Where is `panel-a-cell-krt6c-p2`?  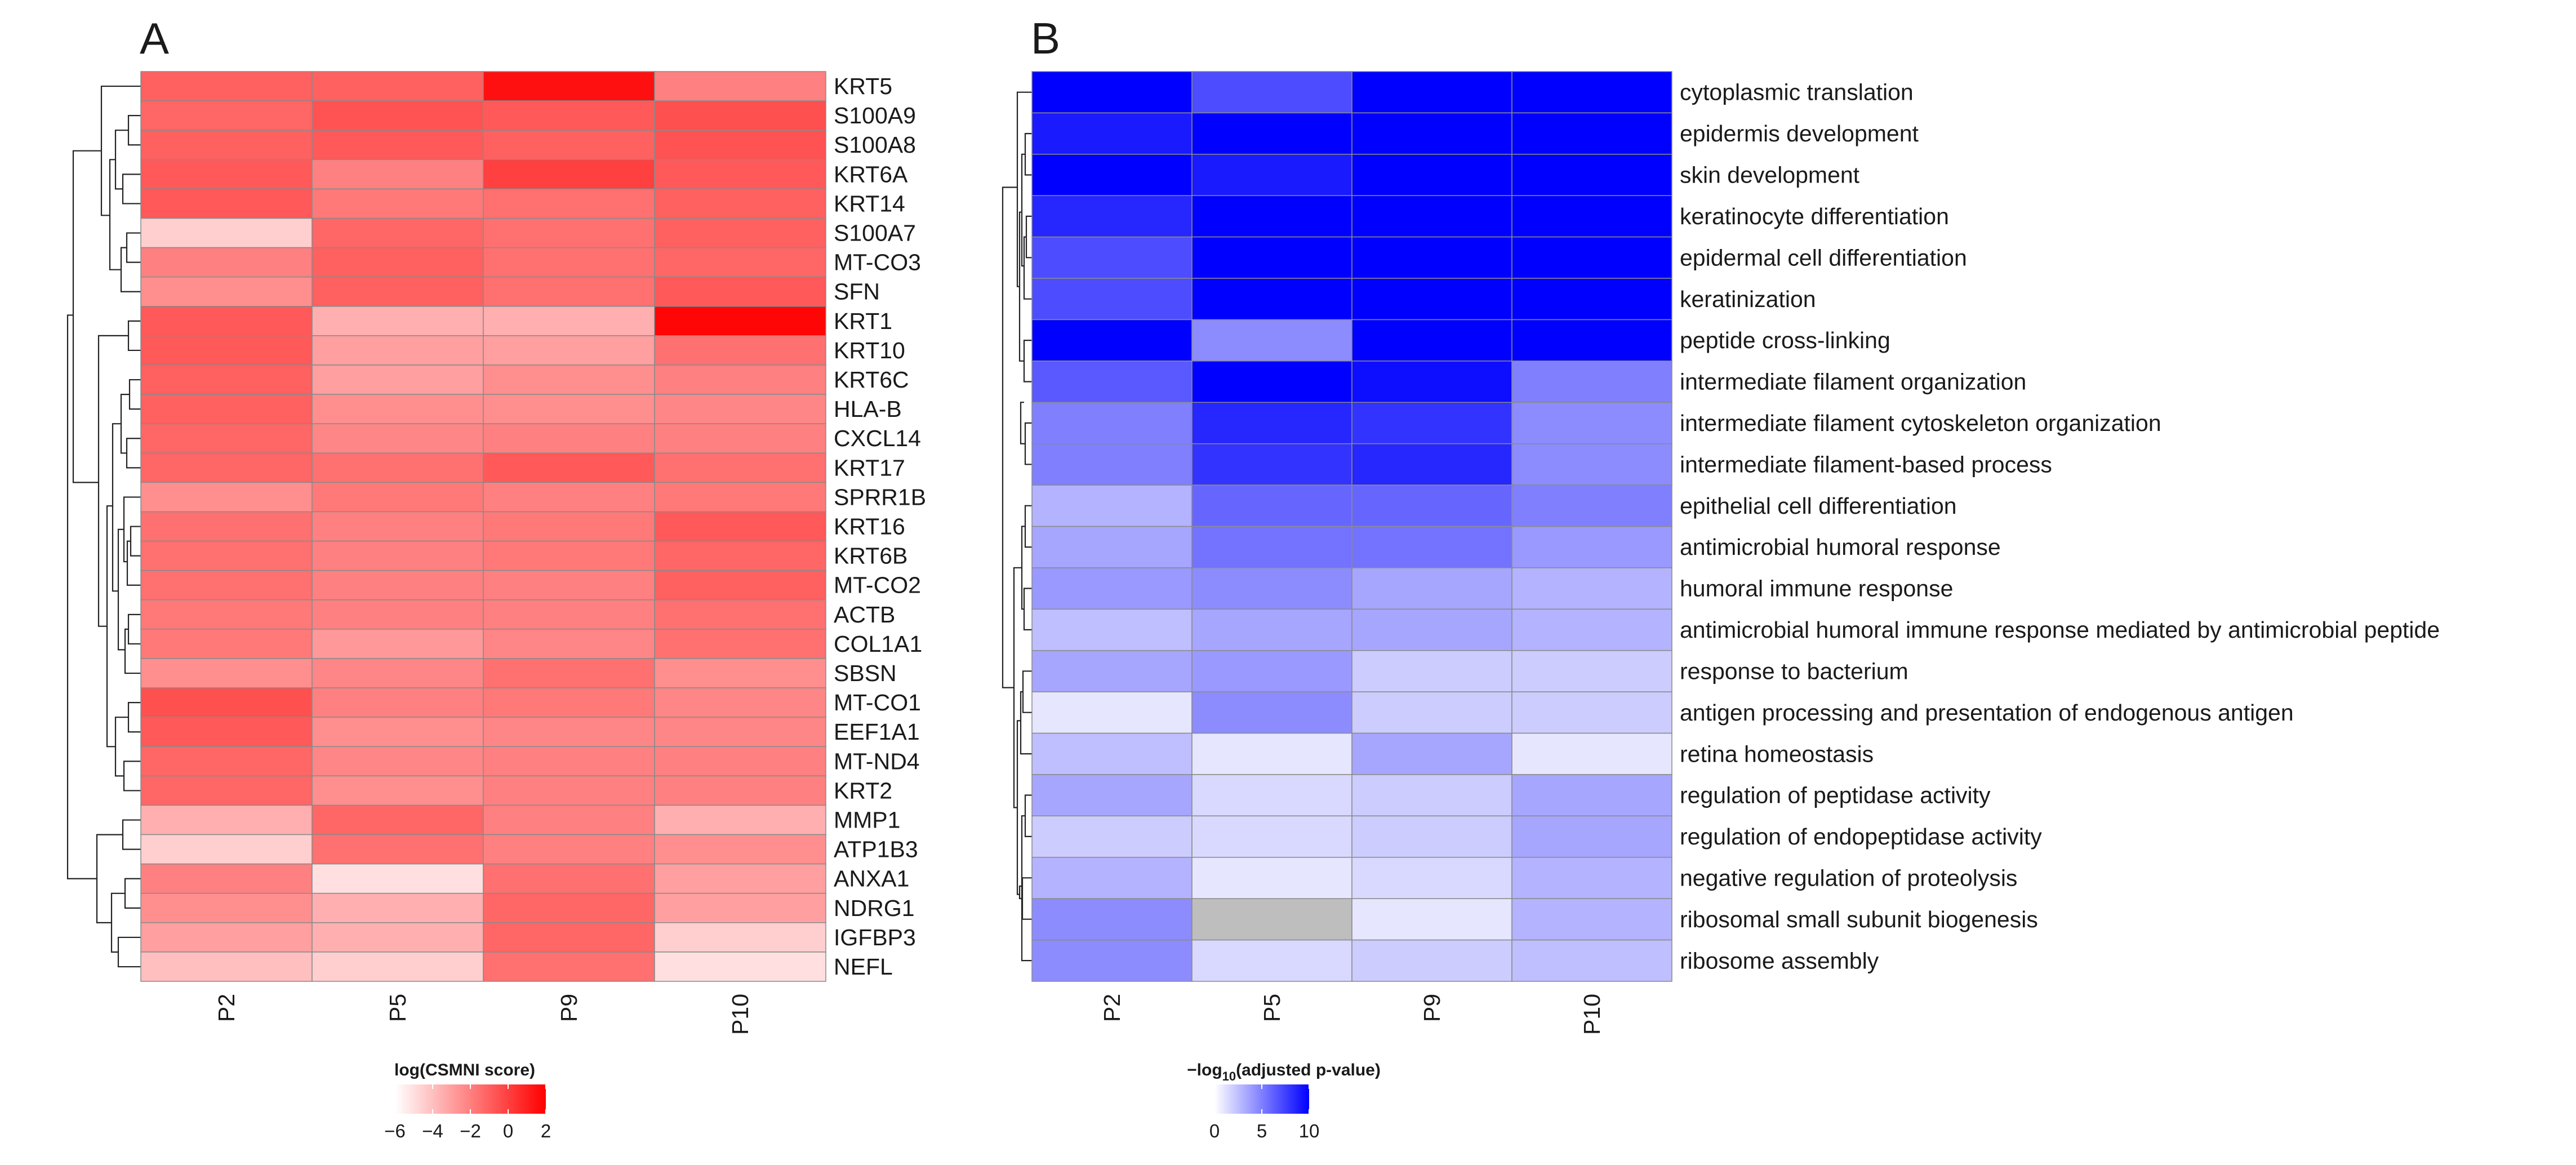
panel-a-cell-krt6c-p2 is located at coordinates (226, 379).